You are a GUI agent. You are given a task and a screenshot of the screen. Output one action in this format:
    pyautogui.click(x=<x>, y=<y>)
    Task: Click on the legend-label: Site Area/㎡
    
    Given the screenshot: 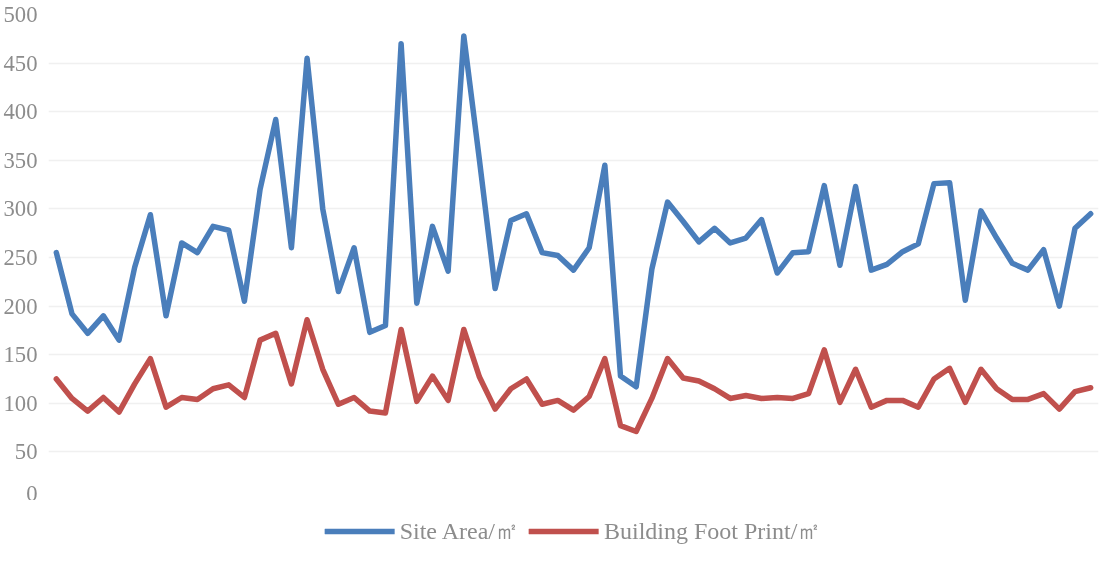 What is the action you would take?
    pyautogui.click(x=459, y=531)
    